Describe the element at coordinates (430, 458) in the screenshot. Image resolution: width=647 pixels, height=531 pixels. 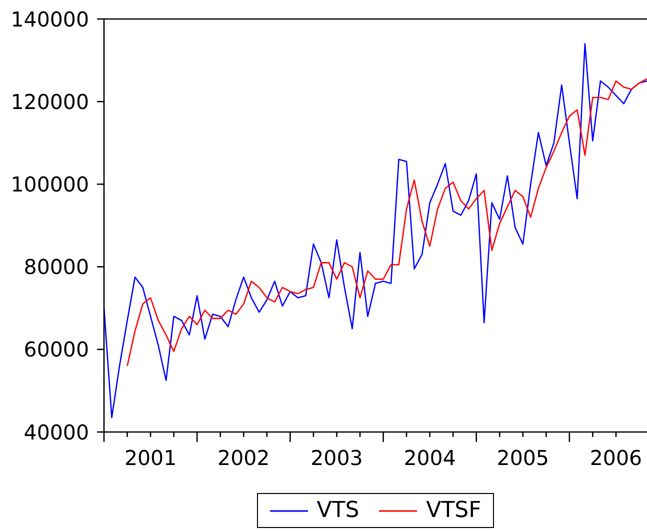
I see `x-tick-label: 2004` at that location.